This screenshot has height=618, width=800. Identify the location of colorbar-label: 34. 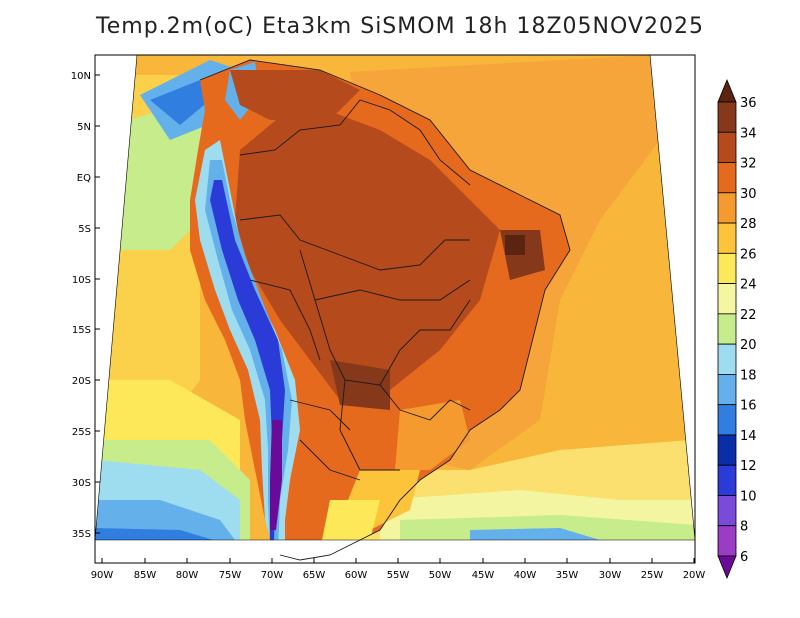
(748, 133).